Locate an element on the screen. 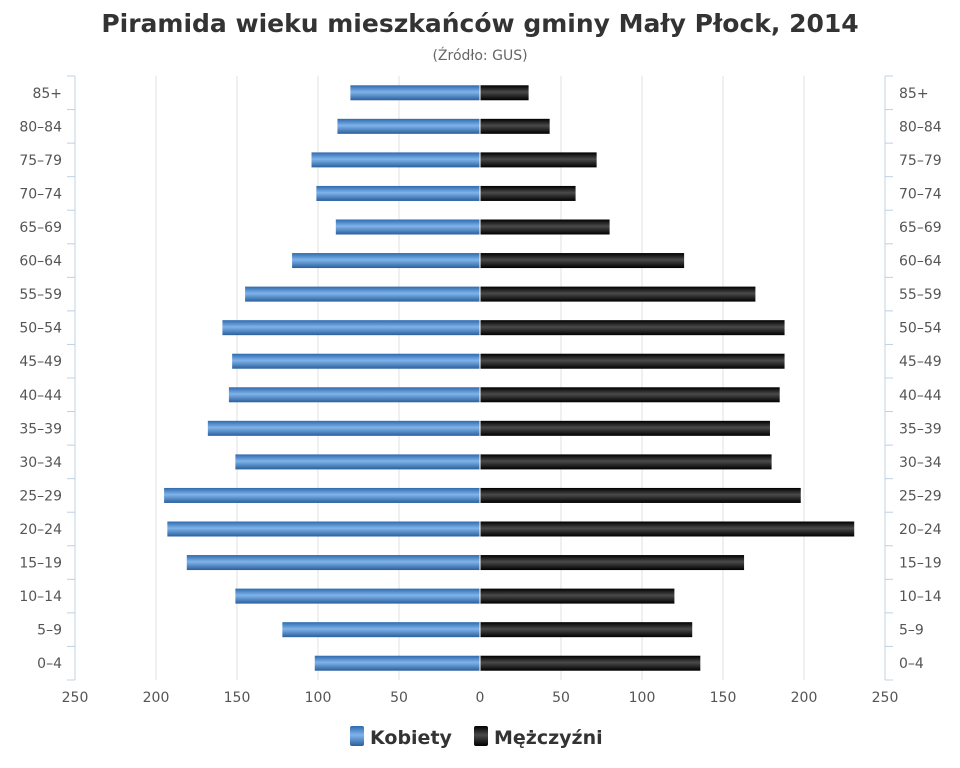 This screenshot has height=768, width=960. chart-subtitle: (Źródło: GUS) is located at coordinates (479, 55).